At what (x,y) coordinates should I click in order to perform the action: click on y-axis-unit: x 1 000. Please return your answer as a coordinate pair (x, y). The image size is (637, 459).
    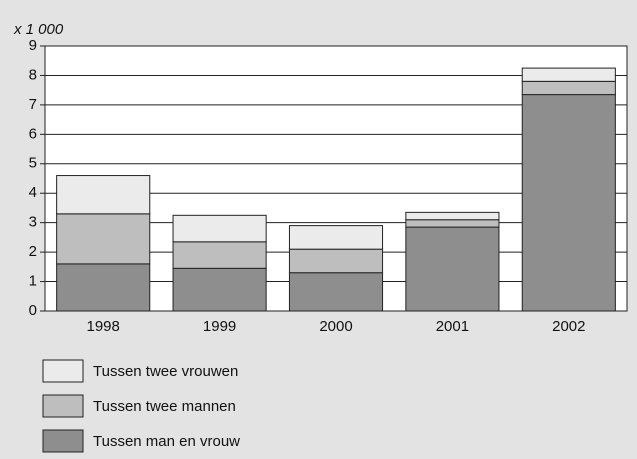
    Looking at the image, I should click on (38, 29).